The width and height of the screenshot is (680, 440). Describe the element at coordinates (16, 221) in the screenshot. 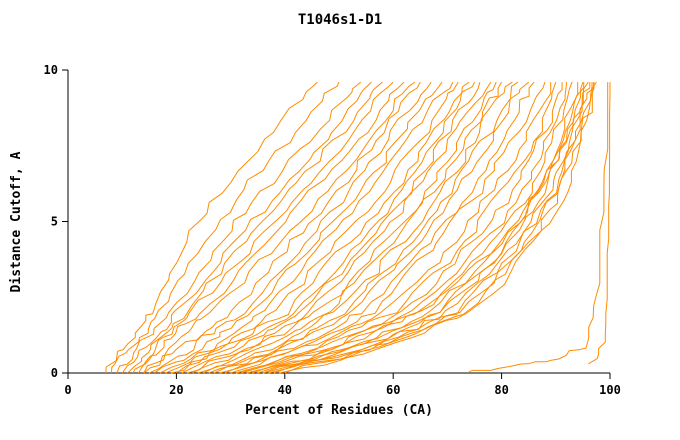

I see `y-axis-label: Distance Cutoff, A` at that location.